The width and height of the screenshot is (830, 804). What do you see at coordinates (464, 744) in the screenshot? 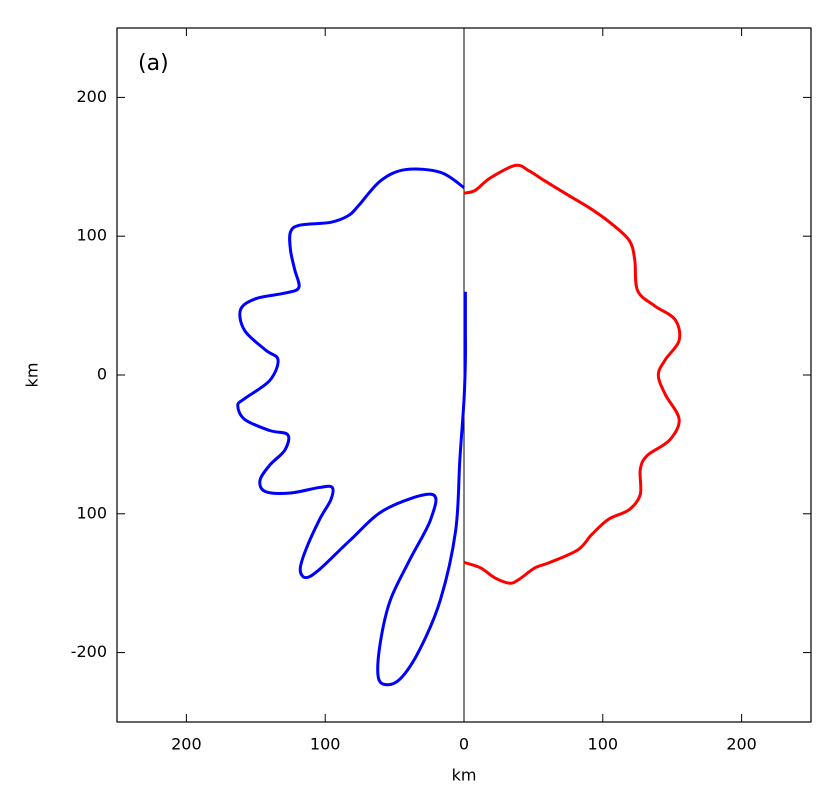
I see `x-tick-label: 0` at bounding box center [464, 744].